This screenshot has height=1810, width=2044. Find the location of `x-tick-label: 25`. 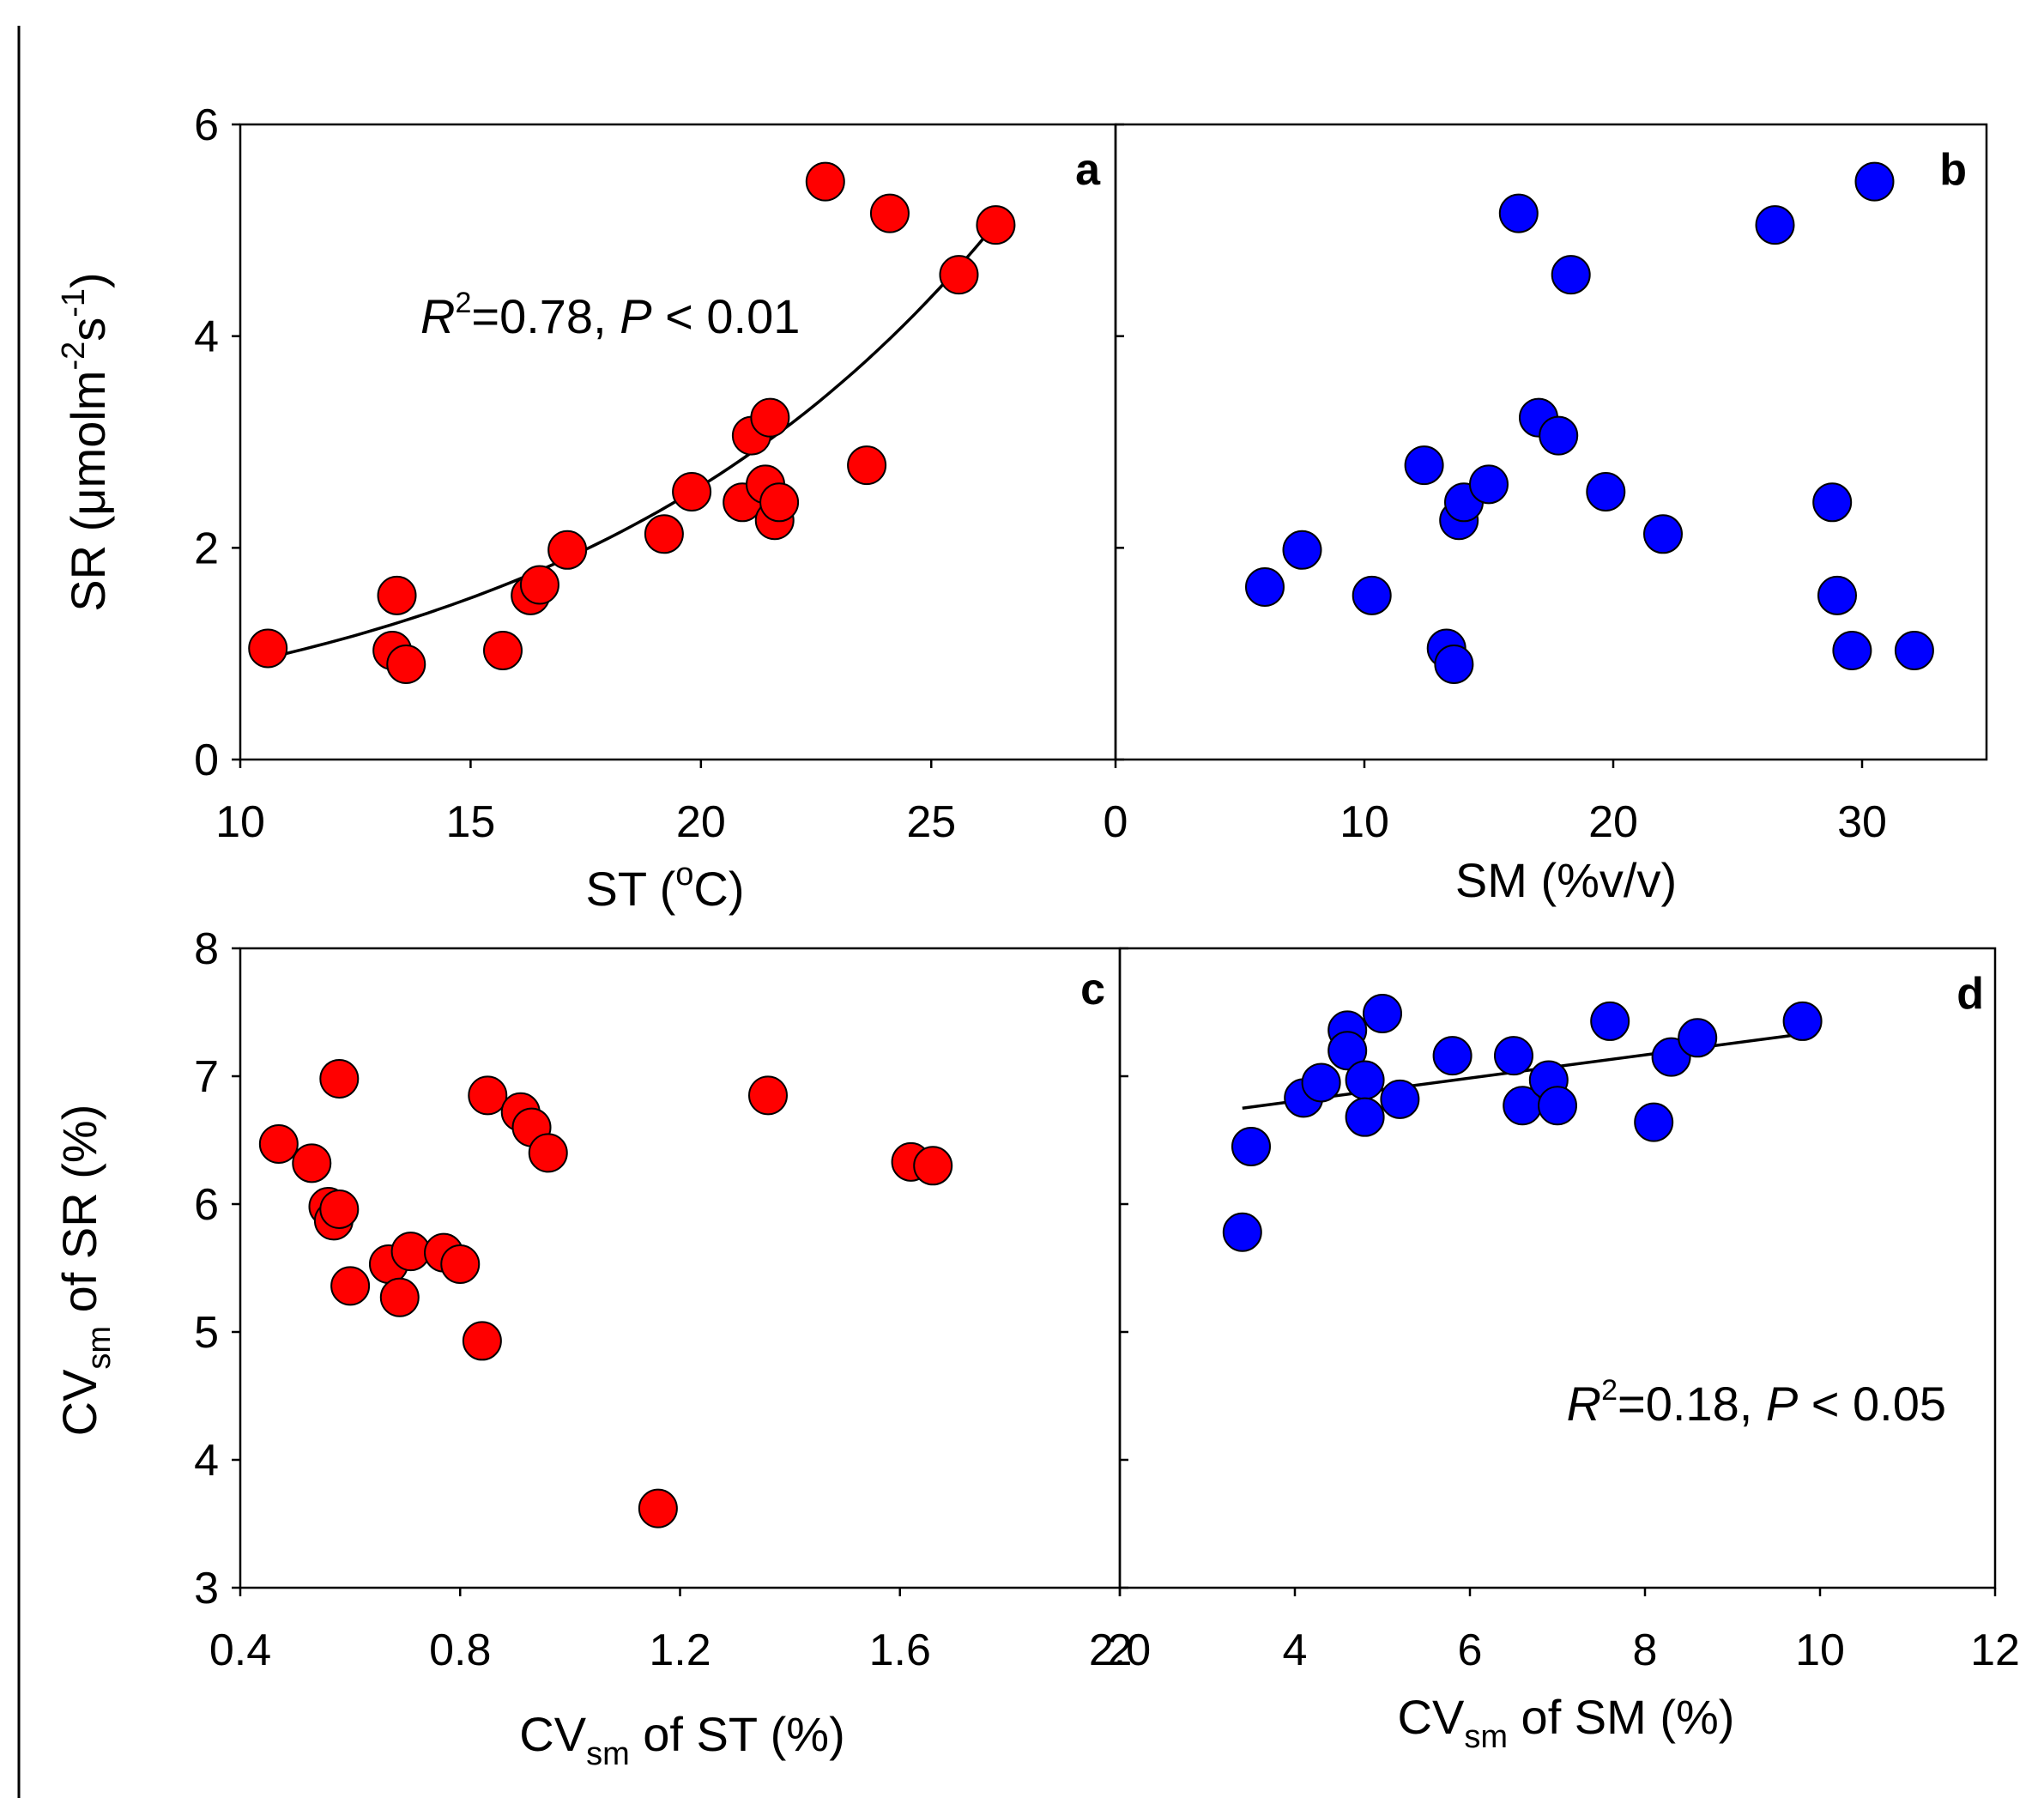

x-tick-label: 25 is located at coordinates (931, 822).